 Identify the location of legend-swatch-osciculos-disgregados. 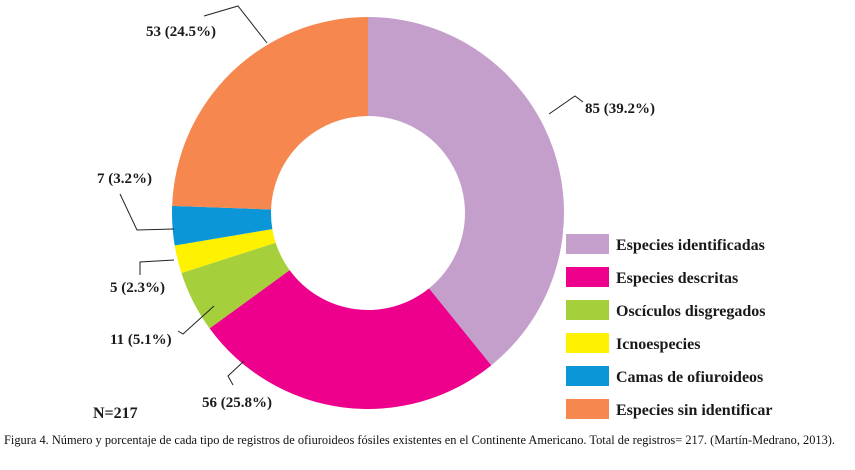
(587, 310).